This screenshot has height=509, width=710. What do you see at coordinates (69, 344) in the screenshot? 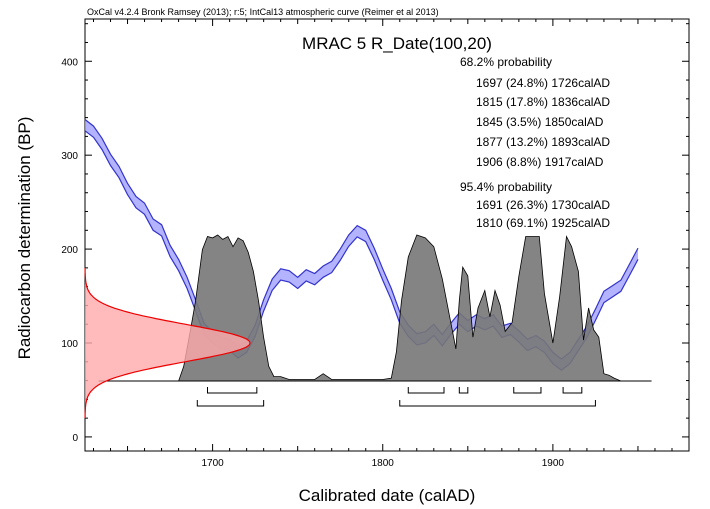
I see `y-tick-label: 100` at bounding box center [69, 344].